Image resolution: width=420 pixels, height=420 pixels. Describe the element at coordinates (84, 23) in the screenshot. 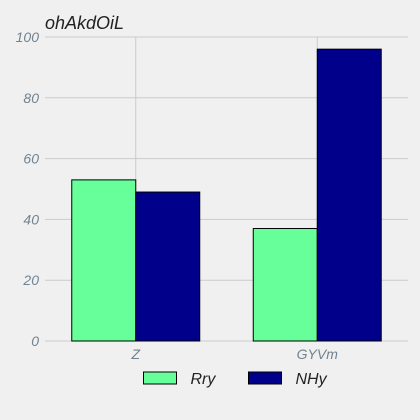

I see `chart-title: ohAkdOiL` at that location.